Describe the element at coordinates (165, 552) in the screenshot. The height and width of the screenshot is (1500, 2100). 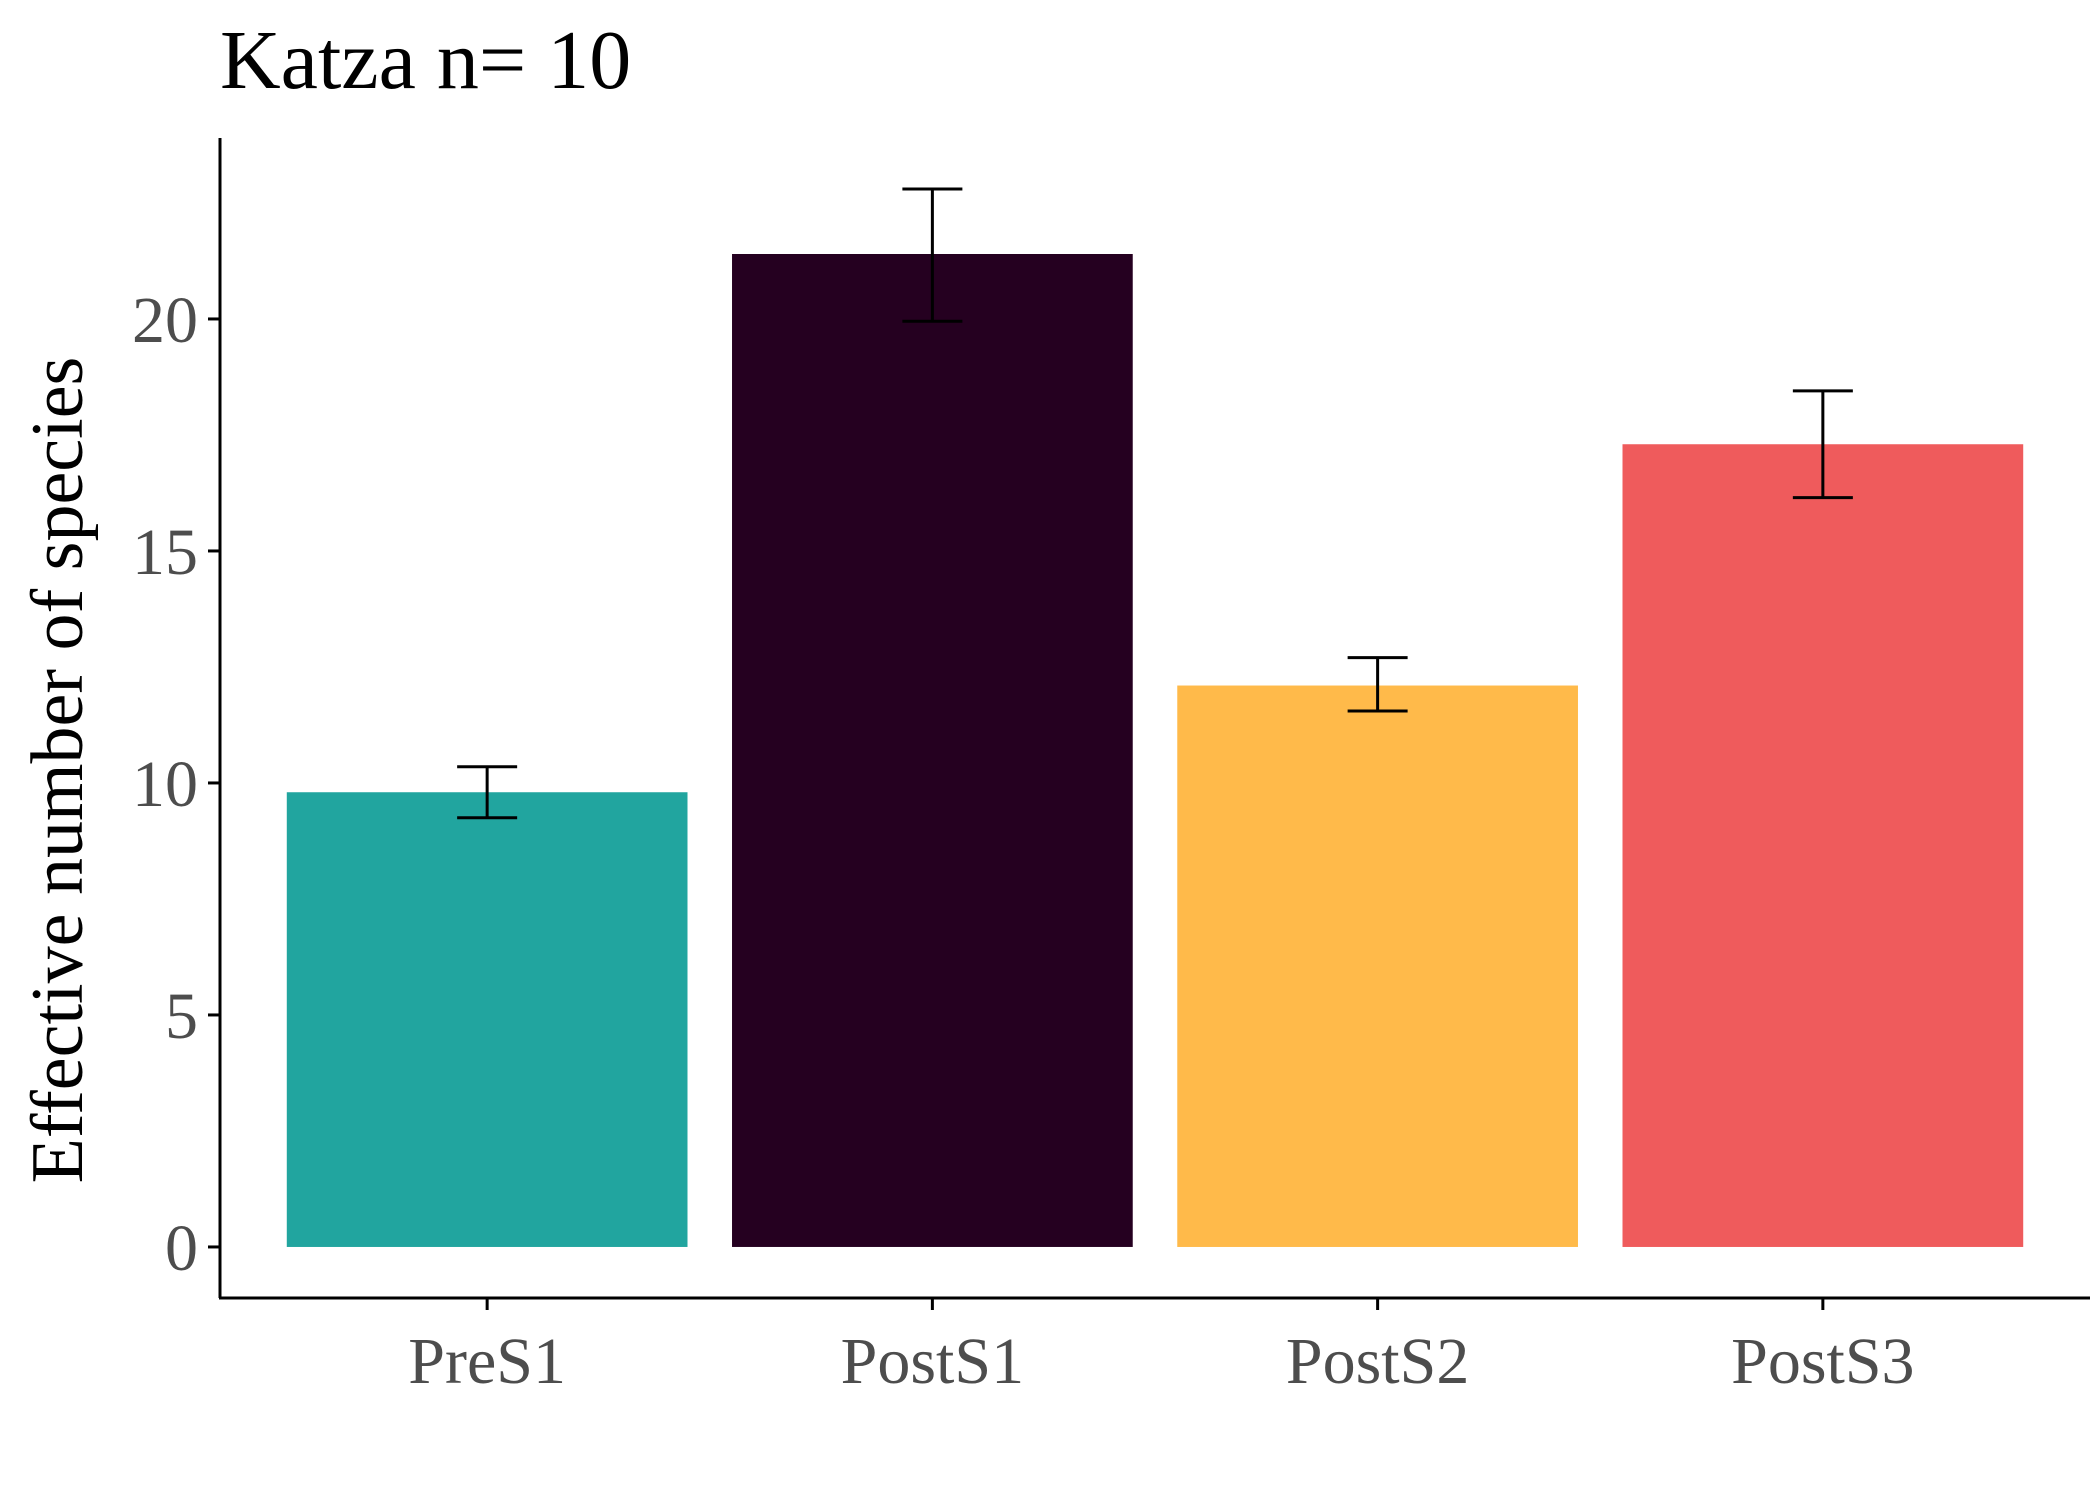
I see `y-tick-label: 15` at that location.